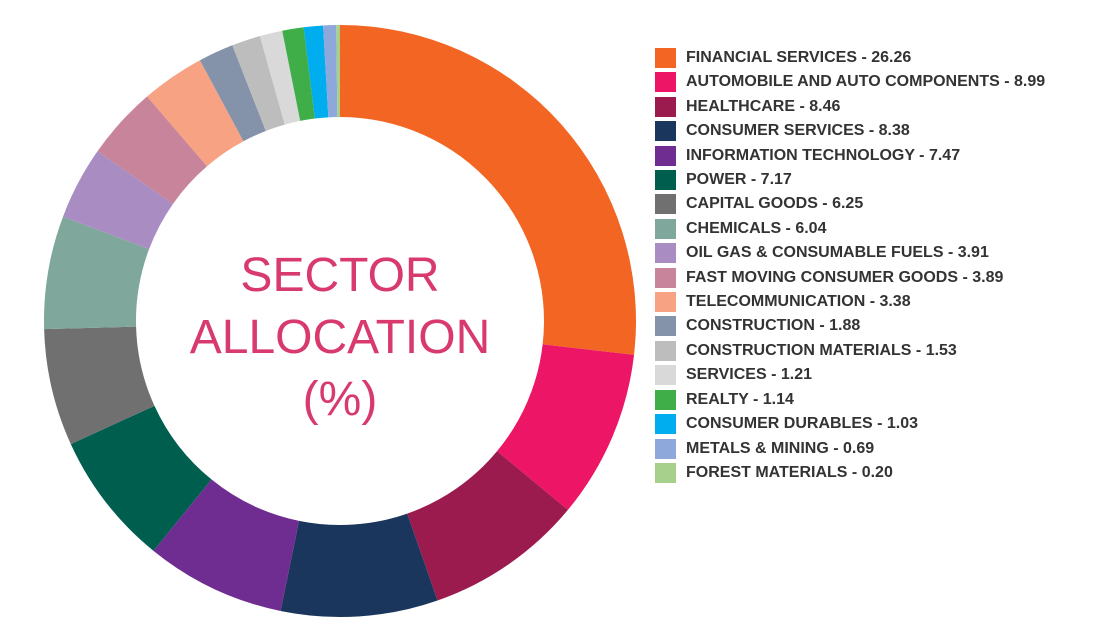 This screenshot has width=1105, height=636. Describe the element at coordinates (802, 424) in the screenshot. I see `legend-label: CONSUMER DURABLES - 1.03` at that location.